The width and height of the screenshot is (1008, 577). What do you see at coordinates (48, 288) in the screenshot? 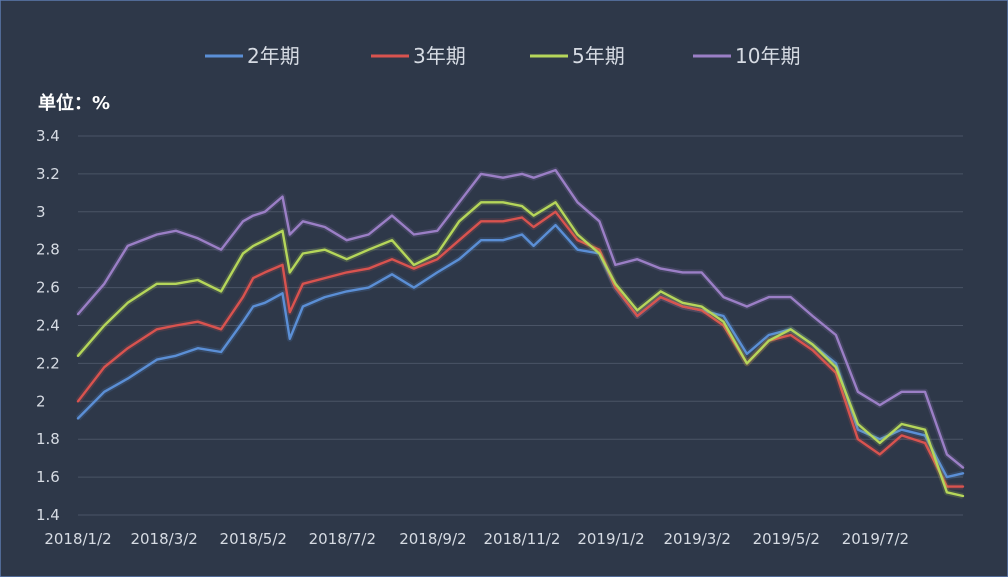
I see `y-tick-label: 2.6` at bounding box center [48, 288].